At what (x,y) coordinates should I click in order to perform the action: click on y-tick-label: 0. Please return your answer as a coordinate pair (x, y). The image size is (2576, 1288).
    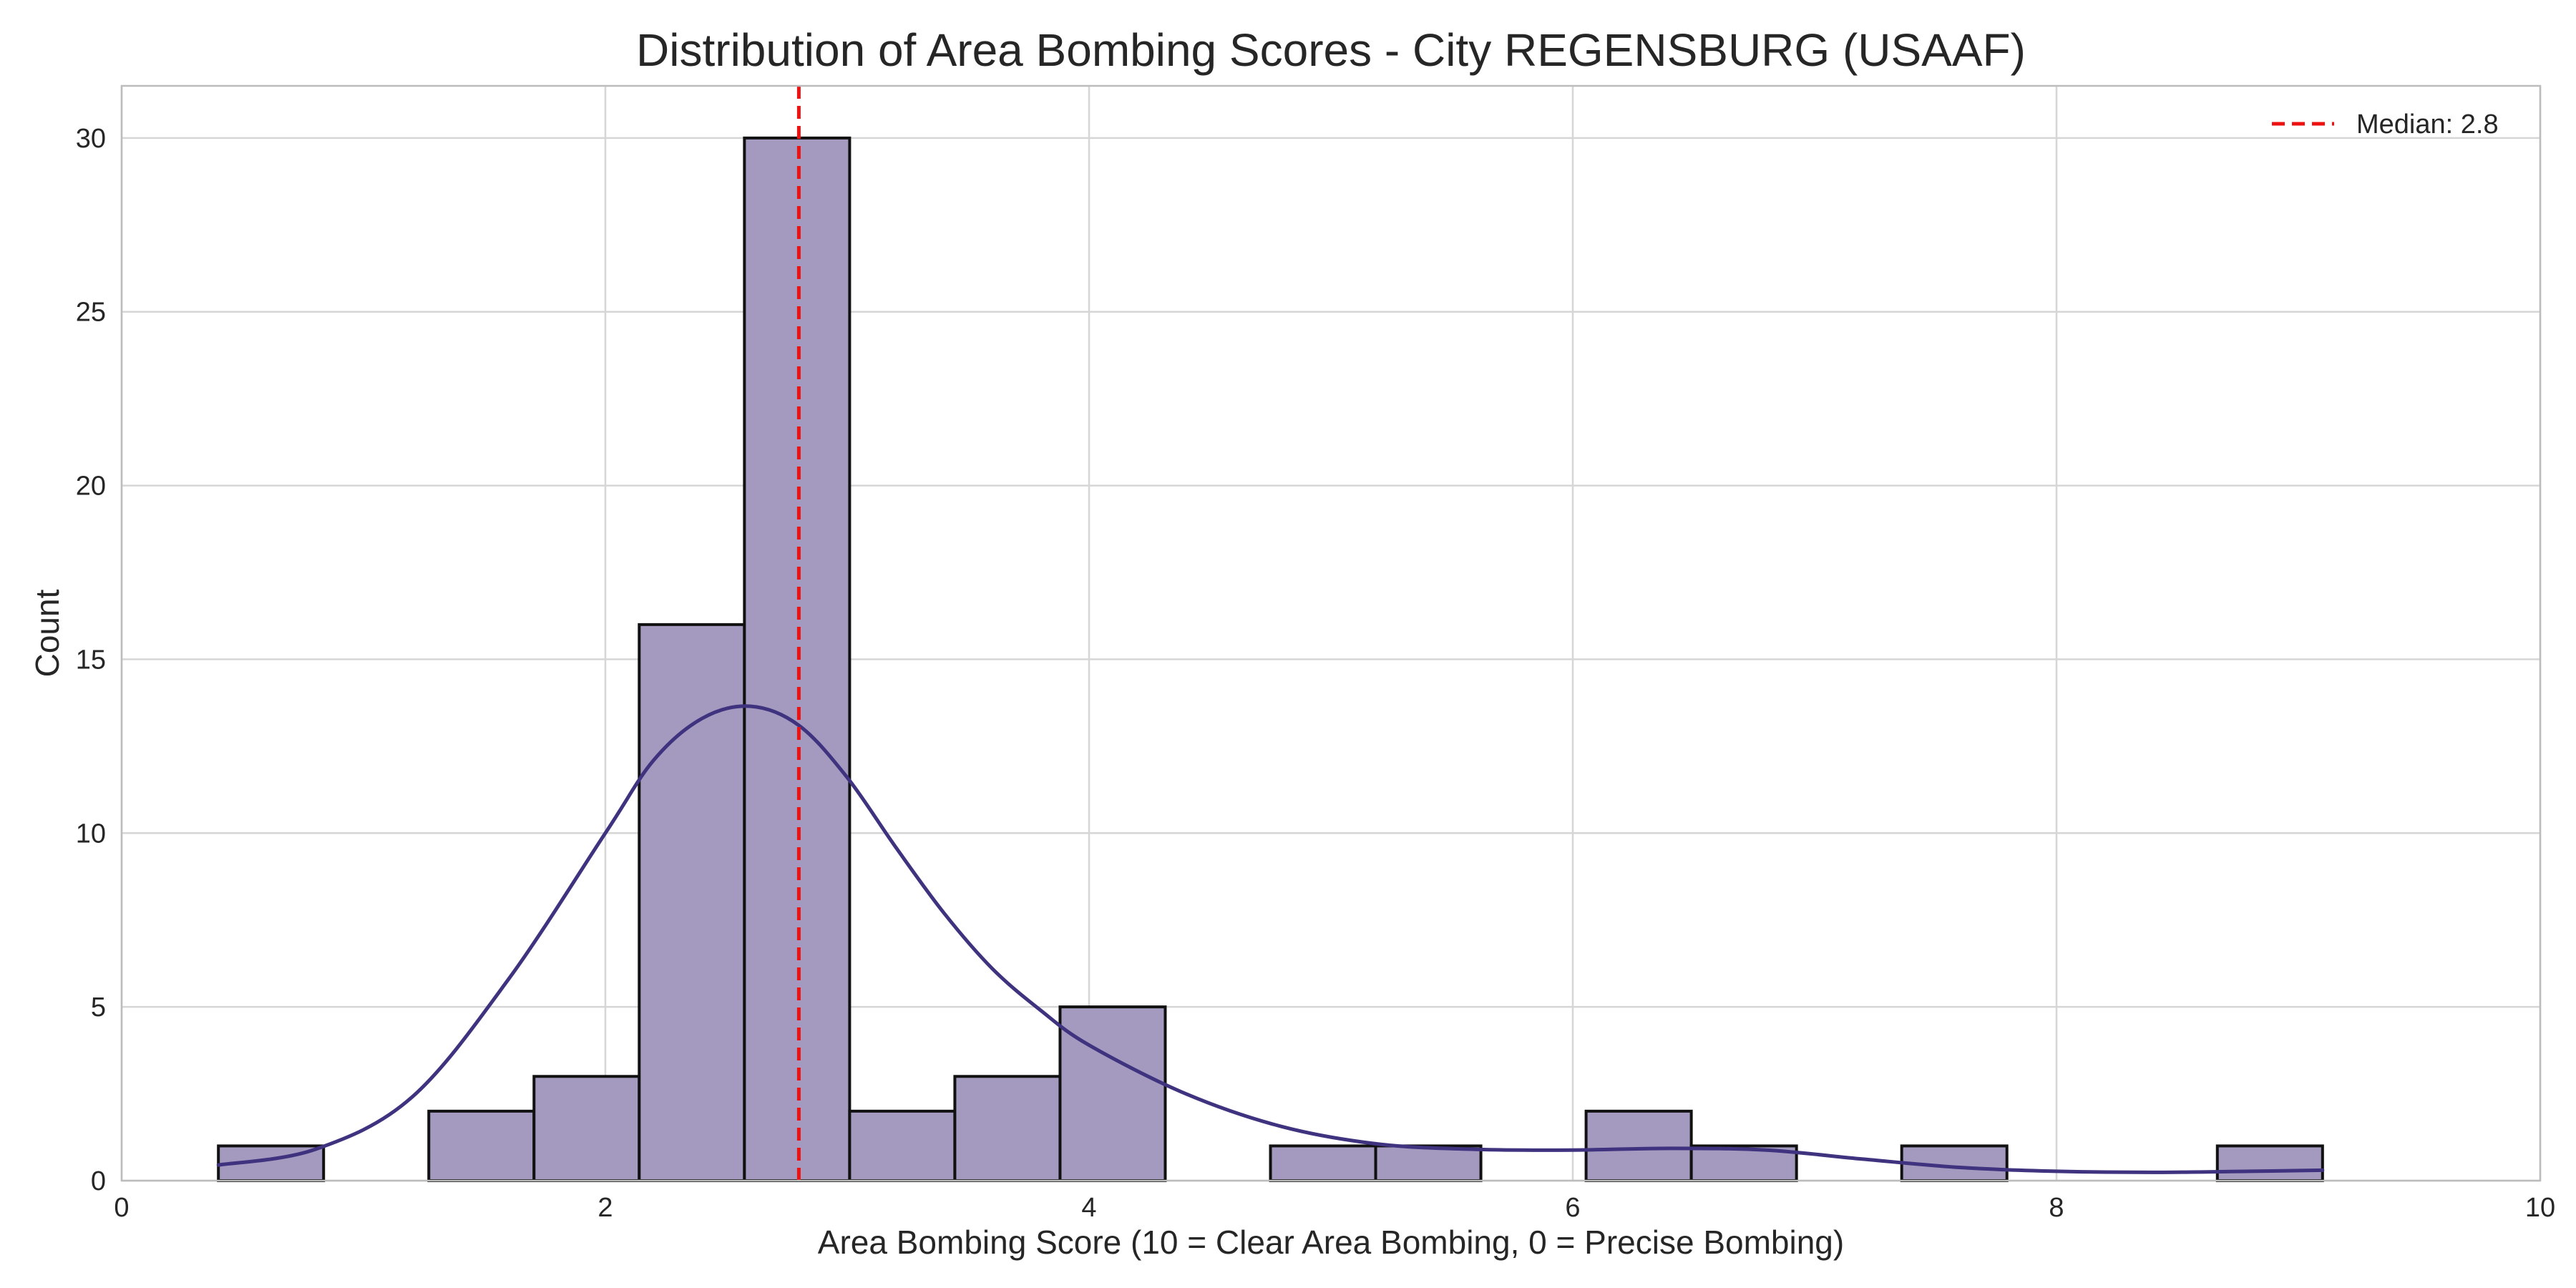
    Looking at the image, I should click on (98, 1181).